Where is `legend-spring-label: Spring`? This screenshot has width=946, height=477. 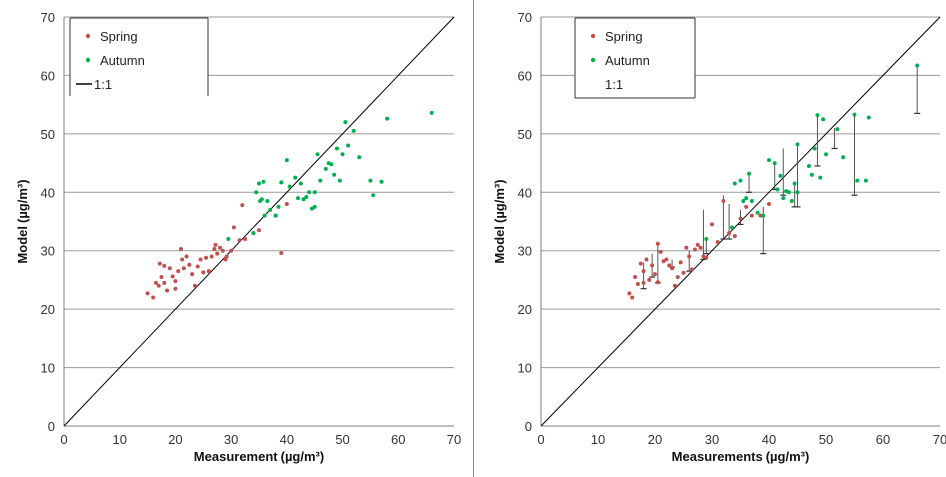 legend-spring-label: Spring is located at coordinates (624, 36).